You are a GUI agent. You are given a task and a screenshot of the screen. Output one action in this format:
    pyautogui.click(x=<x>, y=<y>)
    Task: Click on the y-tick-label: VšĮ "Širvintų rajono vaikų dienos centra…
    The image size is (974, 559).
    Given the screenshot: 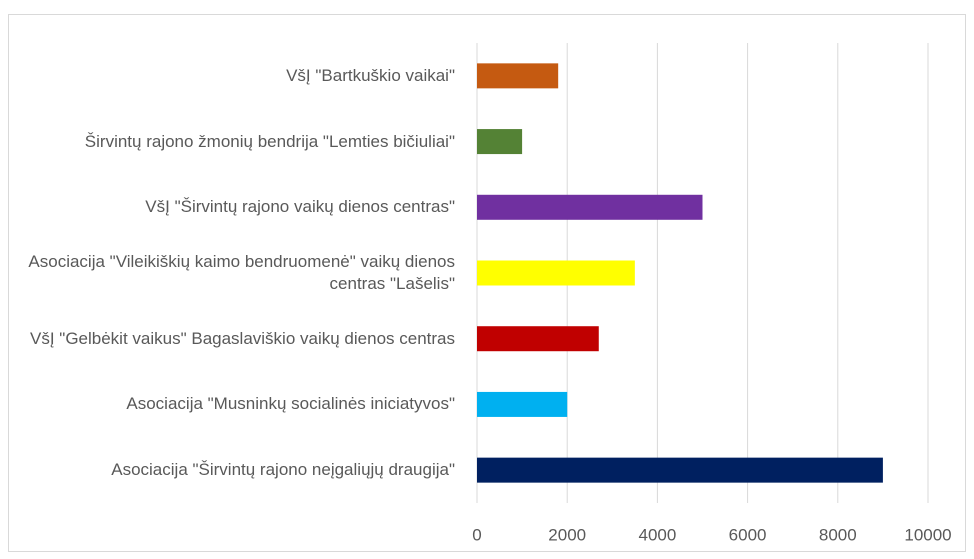 What is the action you would take?
    pyautogui.click(x=300, y=207)
    